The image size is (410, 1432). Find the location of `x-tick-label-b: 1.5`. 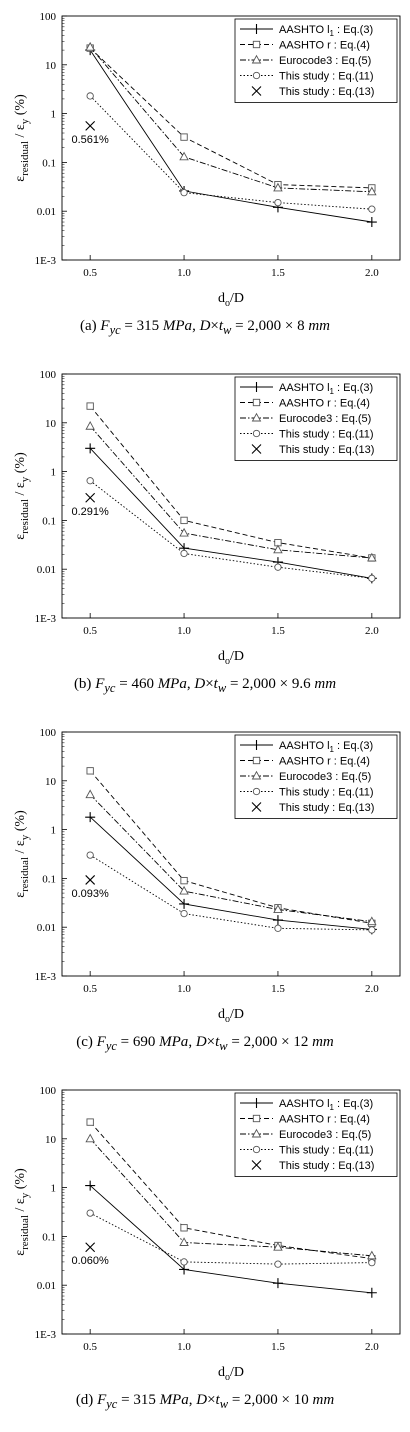

x-tick-label-b: 1.5 is located at coordinates (278, 631).